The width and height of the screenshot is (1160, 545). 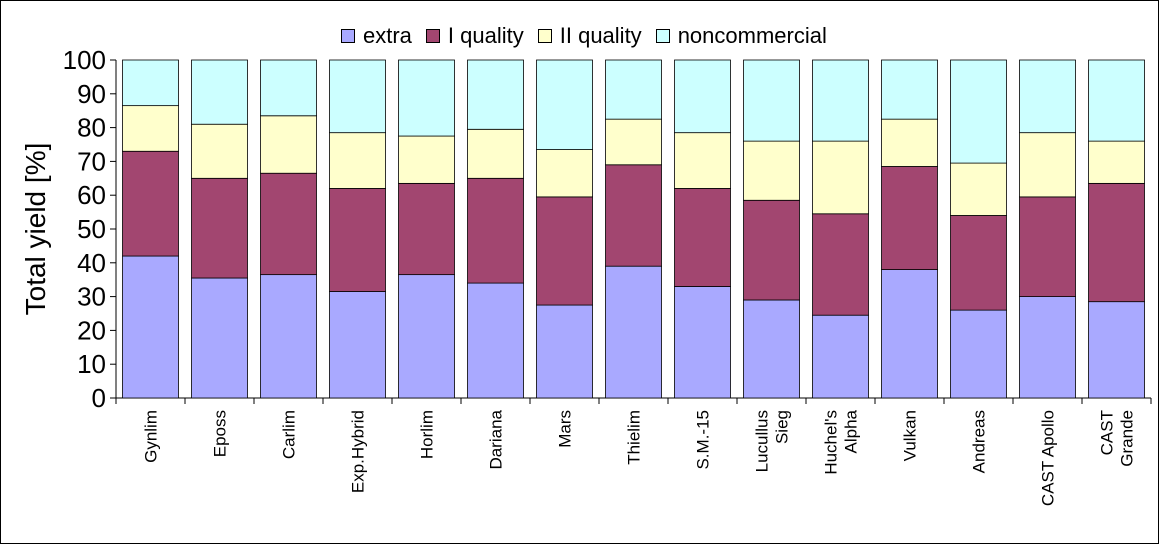 What do you see at coordinates (91, 229) in the screenshot?
I see `y-tick-label: 50` at bounding box center [91, 229].